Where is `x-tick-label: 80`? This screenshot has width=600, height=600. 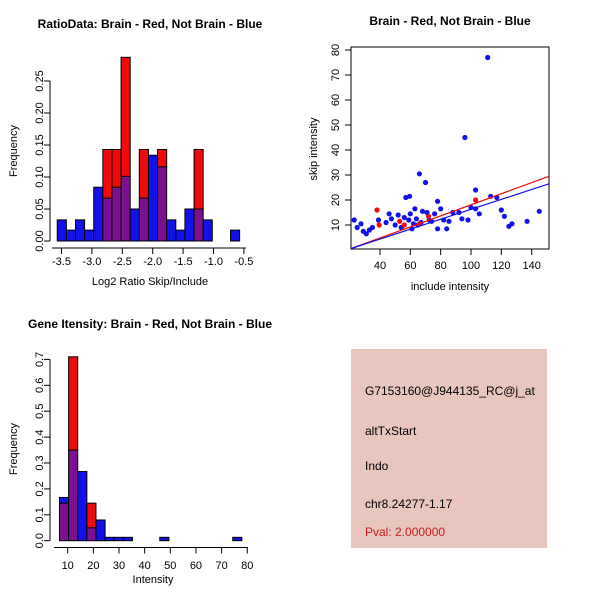 x-tick-label: 80 is located at coordinates (441, 266).